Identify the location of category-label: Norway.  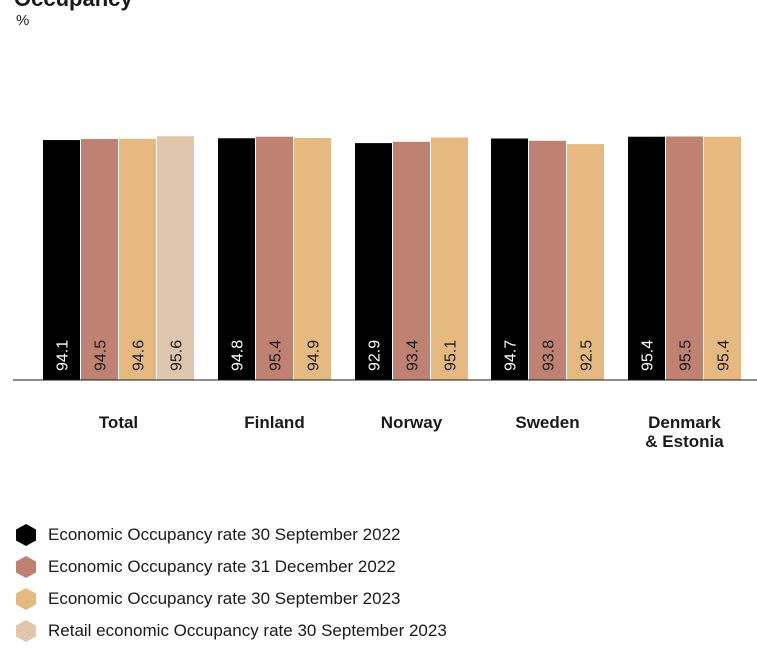
(412, 422).